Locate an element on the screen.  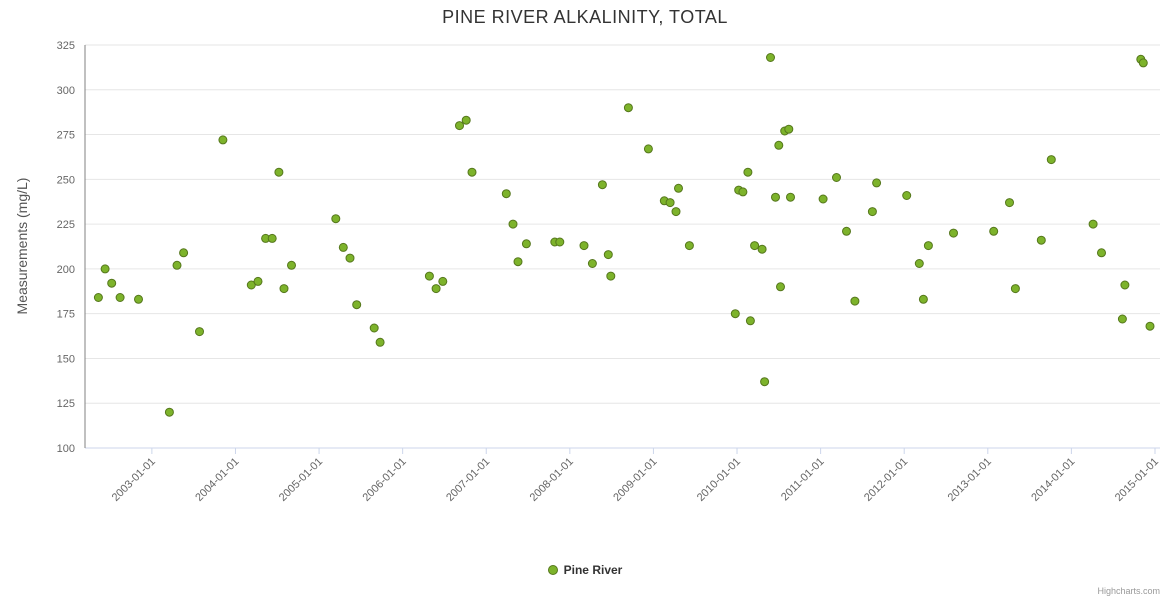
x-tick-label: 2008-01-01 is located at coordinates (552, 480).